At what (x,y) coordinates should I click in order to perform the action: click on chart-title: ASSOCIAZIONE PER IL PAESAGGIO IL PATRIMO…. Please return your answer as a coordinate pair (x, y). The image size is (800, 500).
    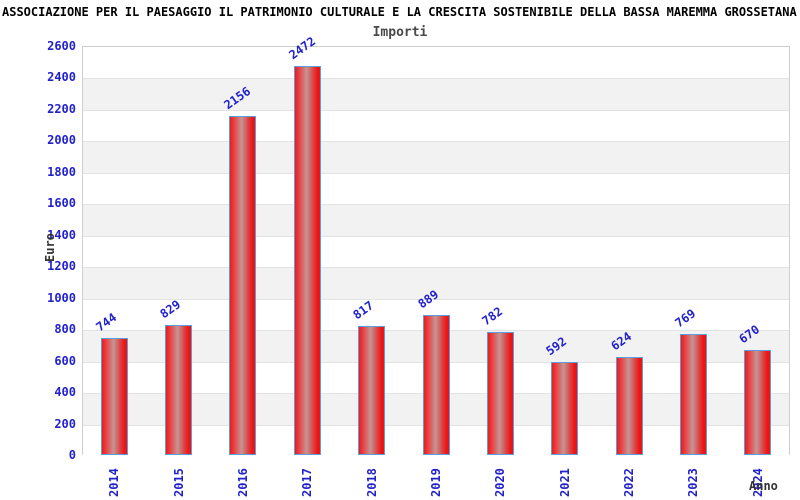
    Looking at the image, I should click on (401, 12).